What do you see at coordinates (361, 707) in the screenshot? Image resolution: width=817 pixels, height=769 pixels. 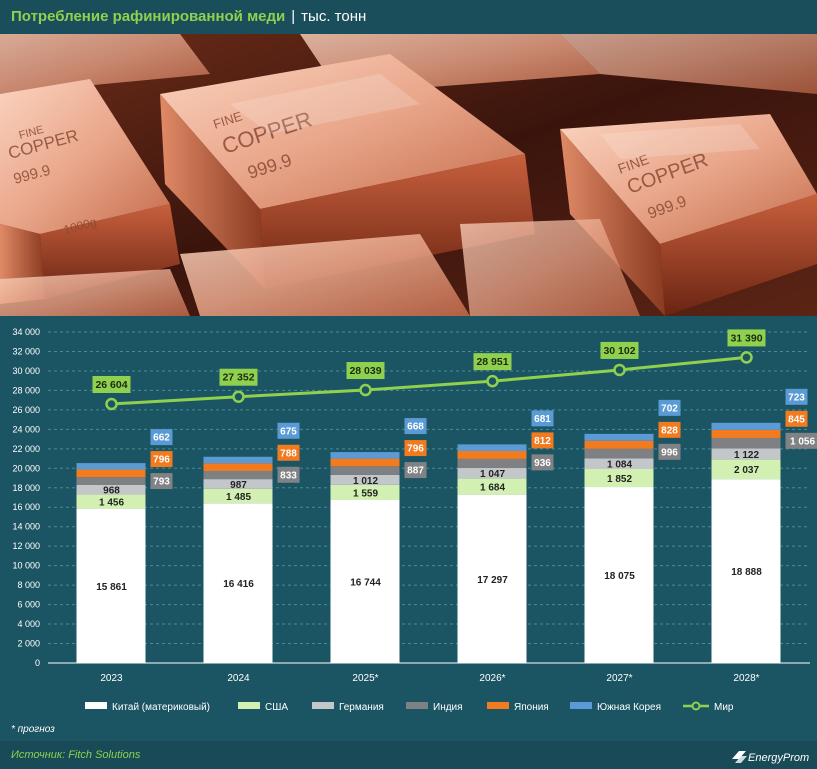 I see `legend-label: Германия` at bounding box center [361, 707].